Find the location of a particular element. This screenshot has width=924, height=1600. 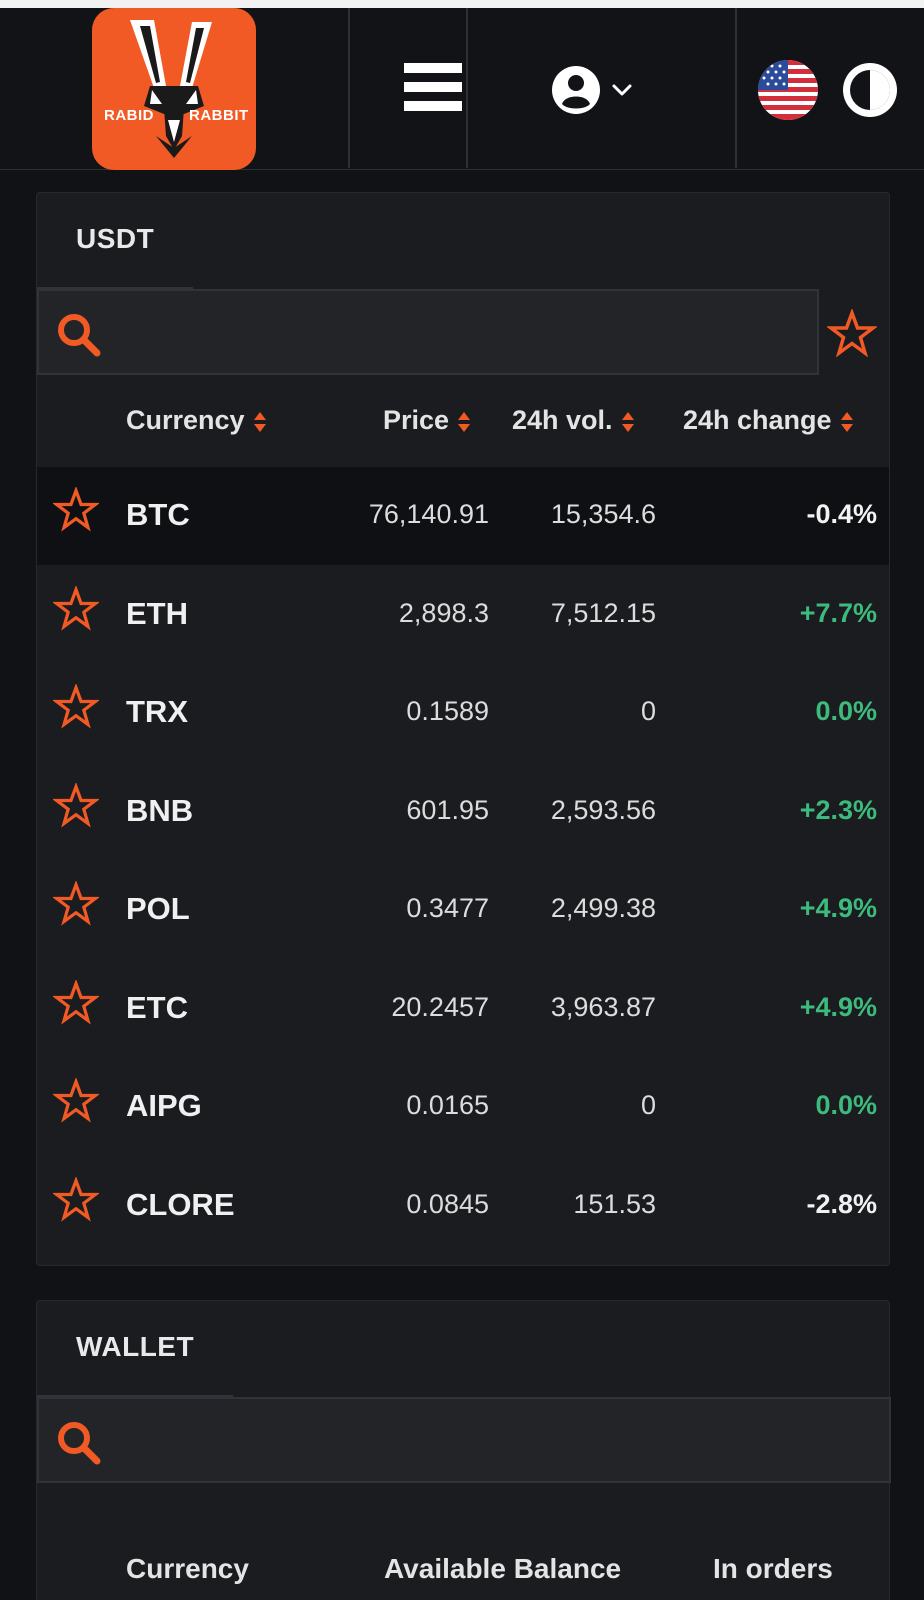

currency-symbol: ETC is located at coordinates (157, 1007).